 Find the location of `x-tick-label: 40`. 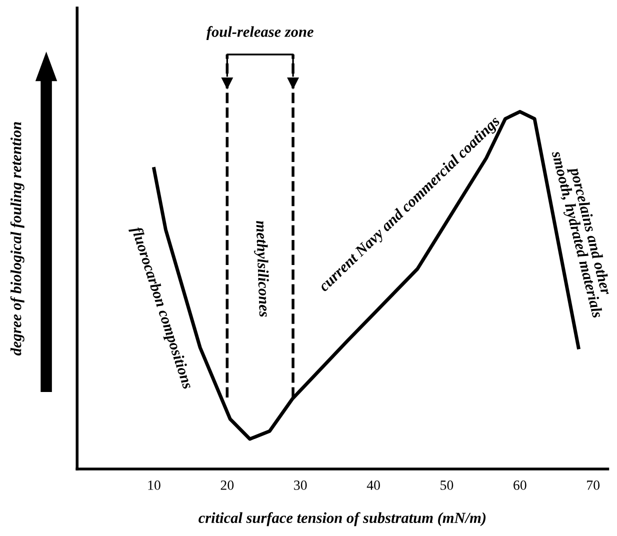

x-tick-label: 40 is located at coordinates (373, 485).